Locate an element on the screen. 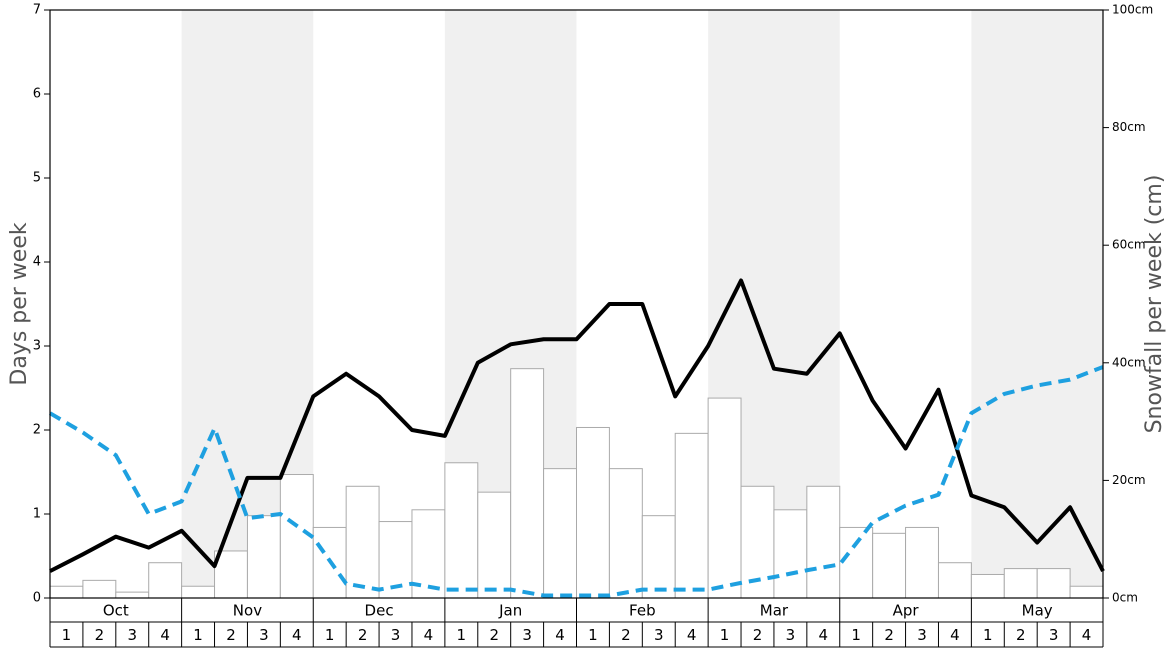 The height and width of the screenshot is (648, 1168). month-label: Jan is located at coordinates (510, 611).